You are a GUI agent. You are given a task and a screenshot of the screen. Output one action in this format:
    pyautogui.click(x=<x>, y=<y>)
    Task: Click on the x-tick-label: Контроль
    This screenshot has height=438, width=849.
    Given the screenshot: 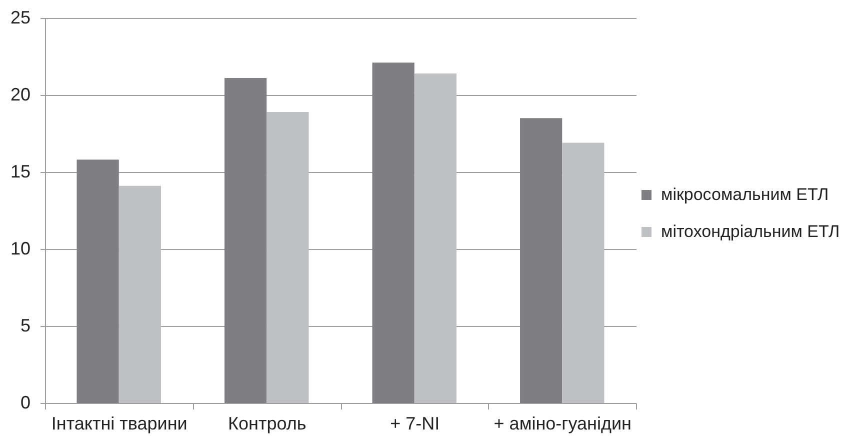 What is the action you would take?
    pyautogui.click(x=267, y=424)
    